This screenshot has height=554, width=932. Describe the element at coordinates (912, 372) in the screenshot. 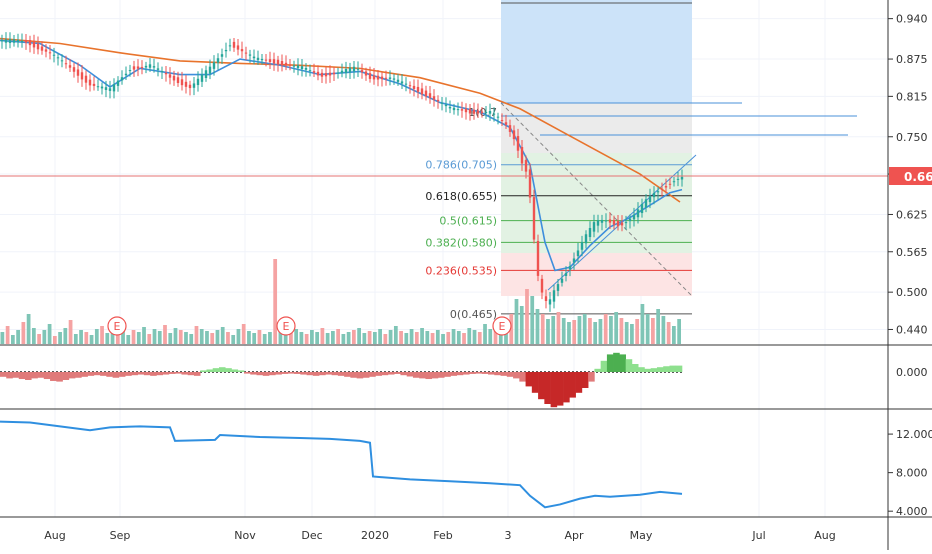

I see `indicator-tick-label: 0.000` at that location.